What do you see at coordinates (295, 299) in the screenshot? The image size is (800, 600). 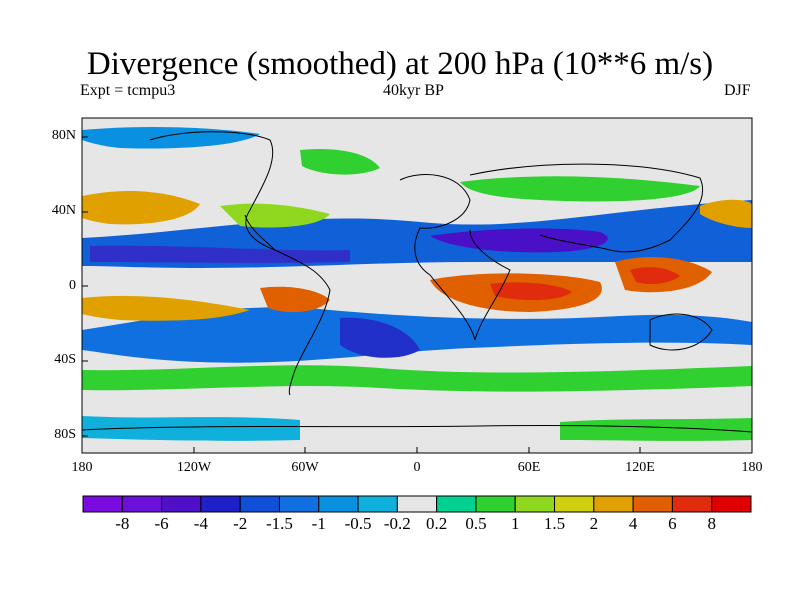 I see `south-america-positive` at bounding box center [295, 299].